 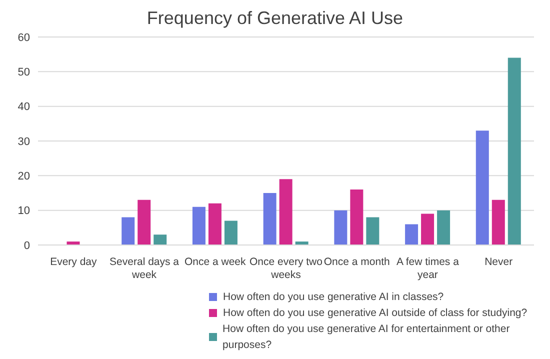 I want to click on legend-label: How often do you use generative AI outside of class for studying?, so click(x=375, y=313).